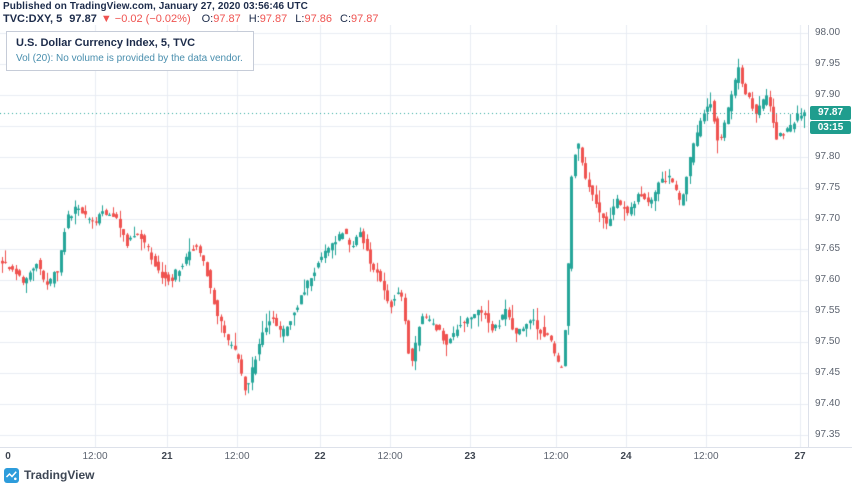 This screenshot has width=852, height=485. I want to click on price-change: ▼ −0.02 (−0.02%), so click(145, 19).